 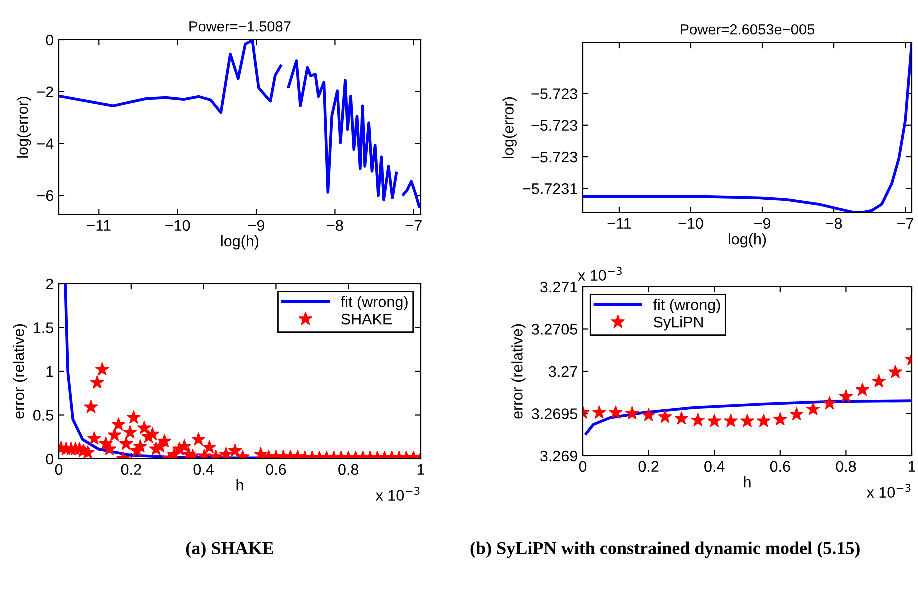 I want to click on text: (a) SHAKE, so click(x=230, y=550).